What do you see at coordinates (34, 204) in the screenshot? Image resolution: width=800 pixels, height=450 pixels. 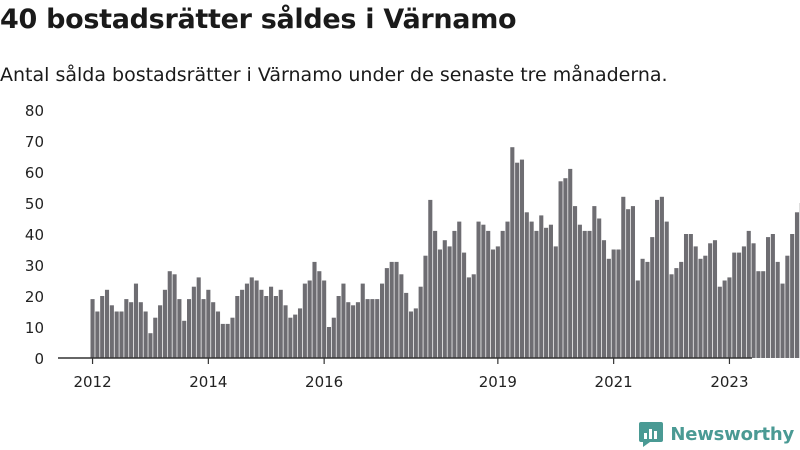 I see `y-tick-label: 50` at bounding box center [34, 204].